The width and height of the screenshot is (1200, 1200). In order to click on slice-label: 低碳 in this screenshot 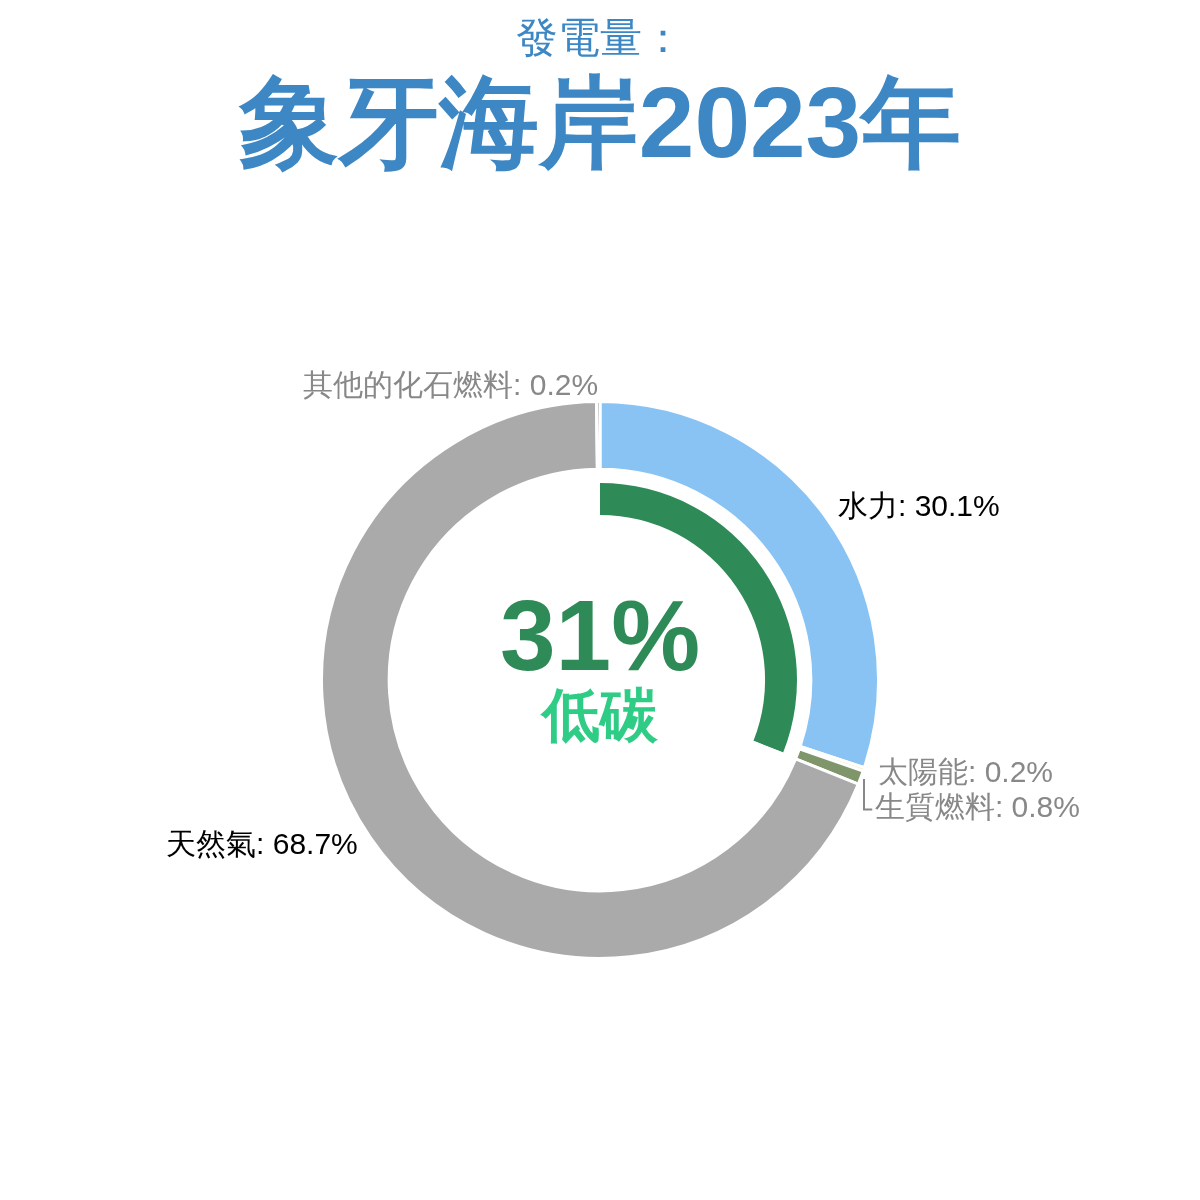, I will do `click(599, 714)`.